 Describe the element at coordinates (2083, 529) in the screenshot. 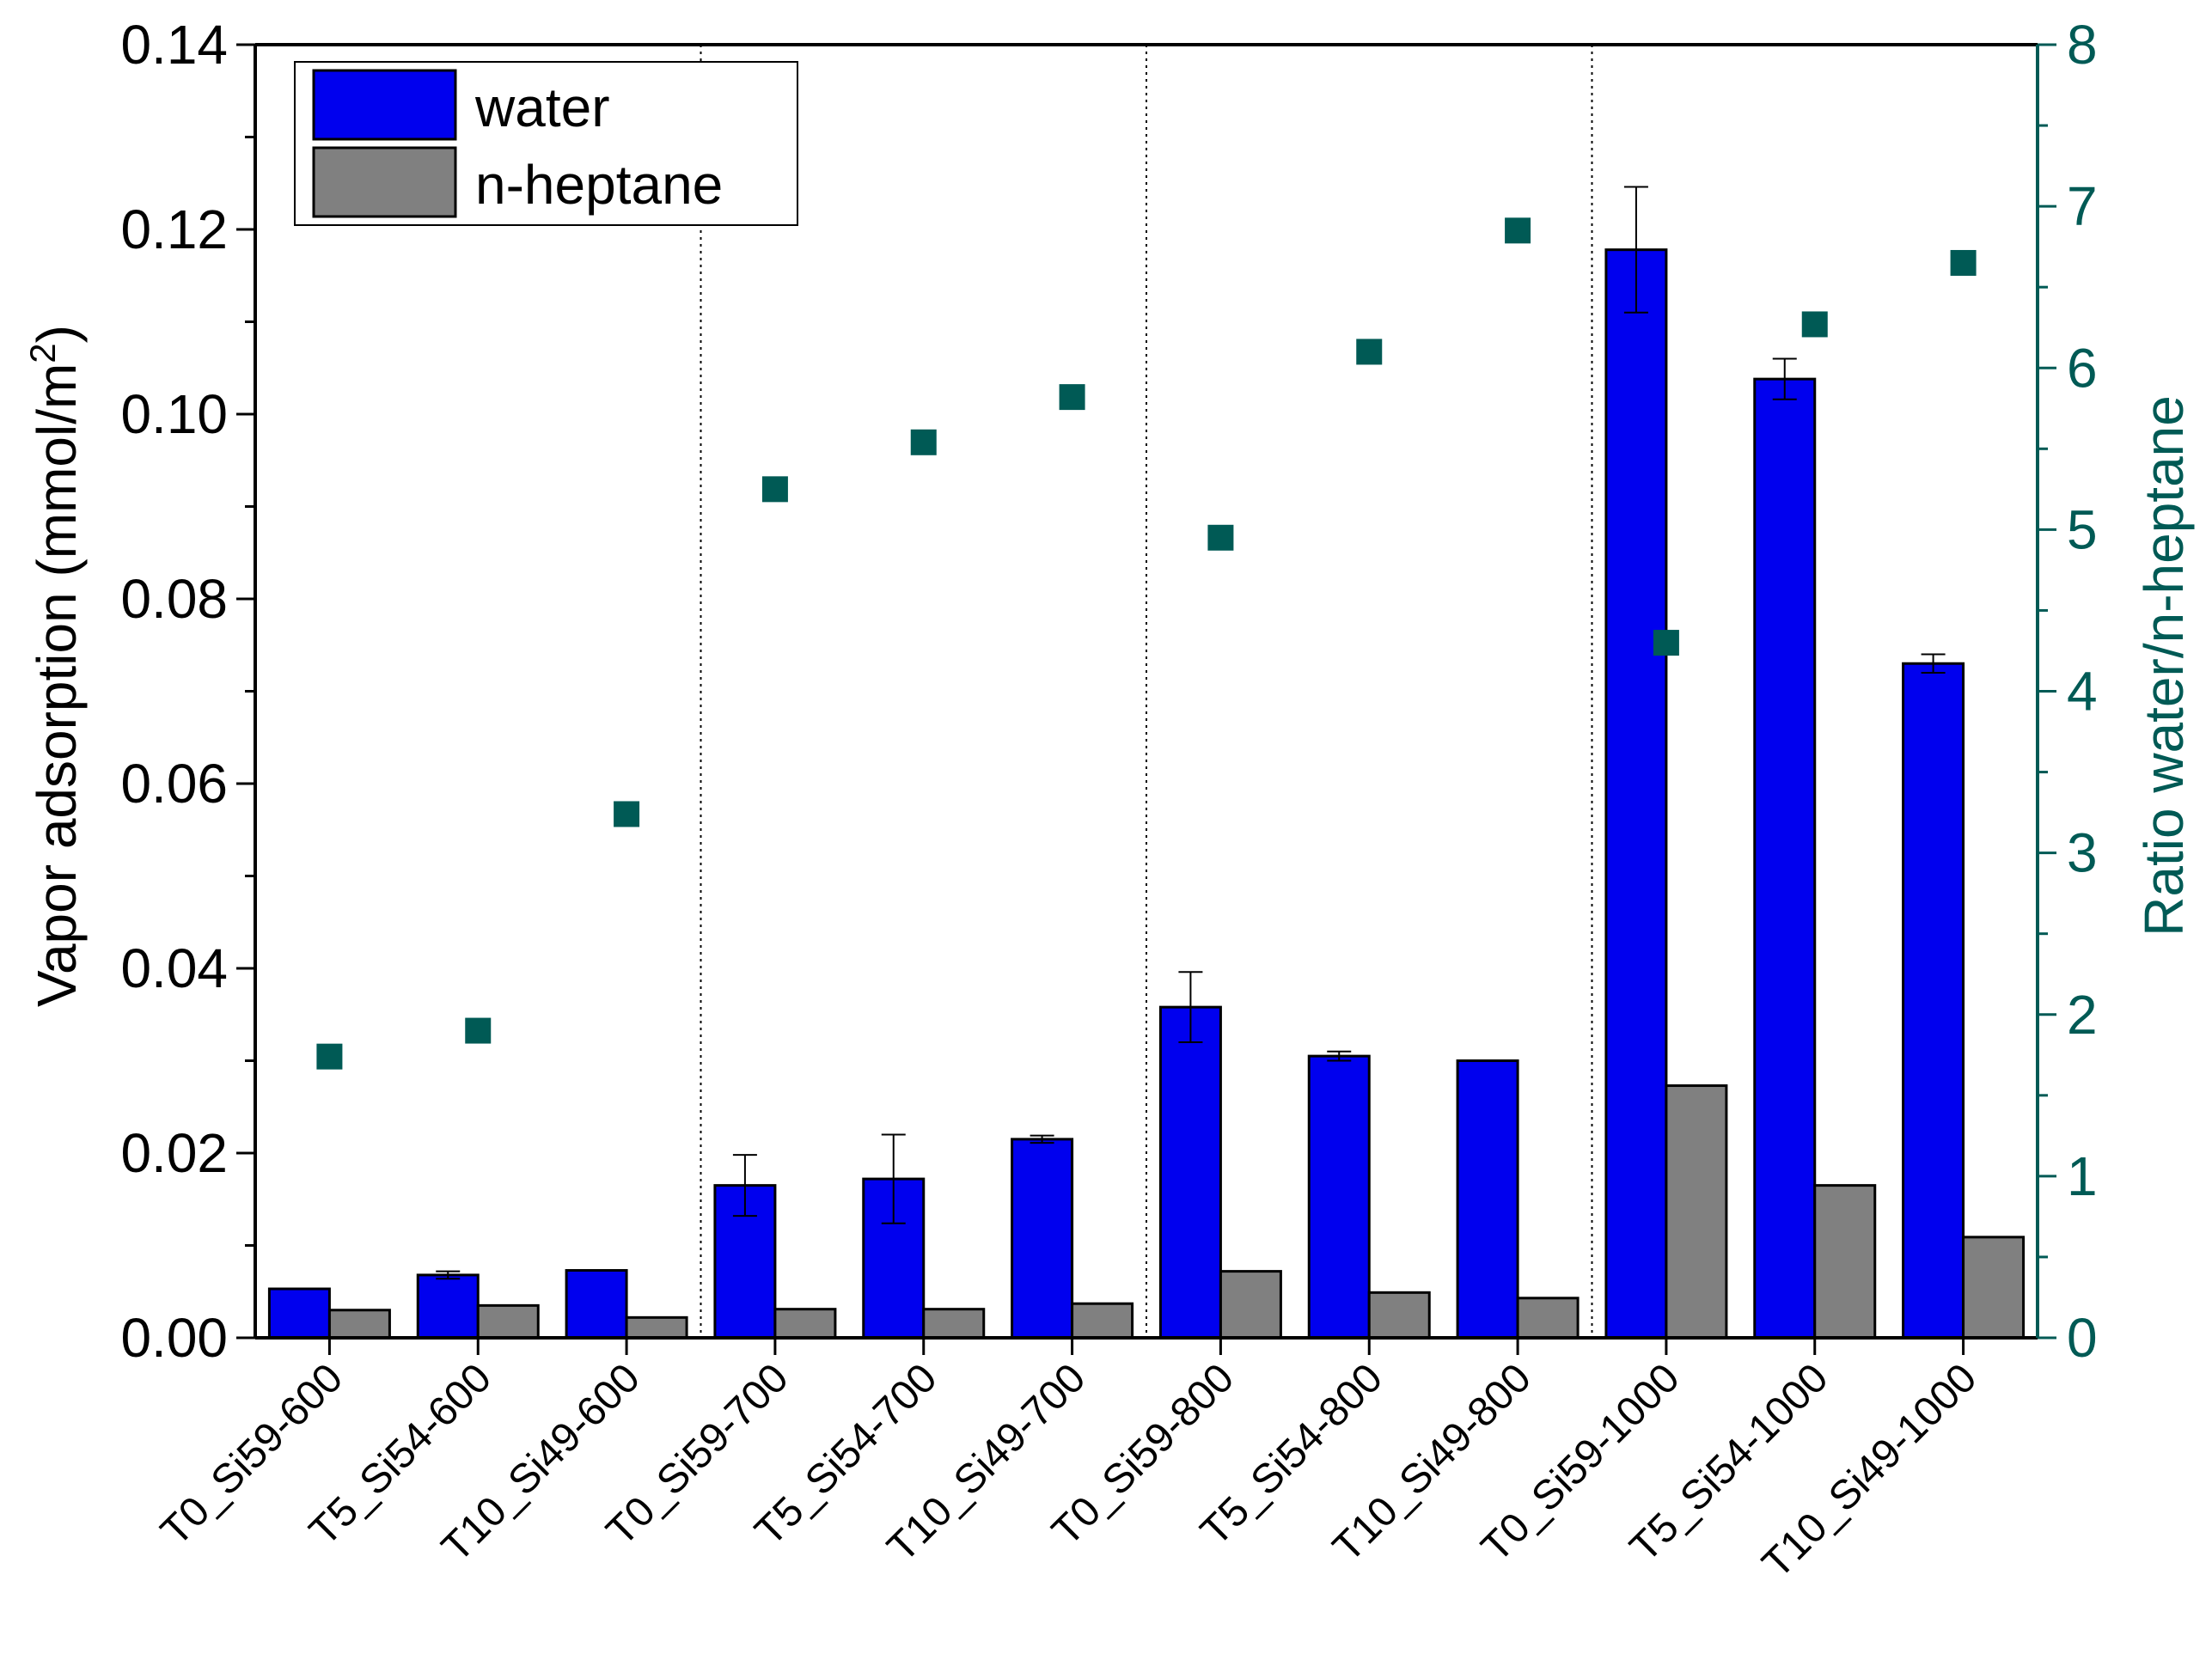

I see `y2-tick-label-5: 5` at that location.